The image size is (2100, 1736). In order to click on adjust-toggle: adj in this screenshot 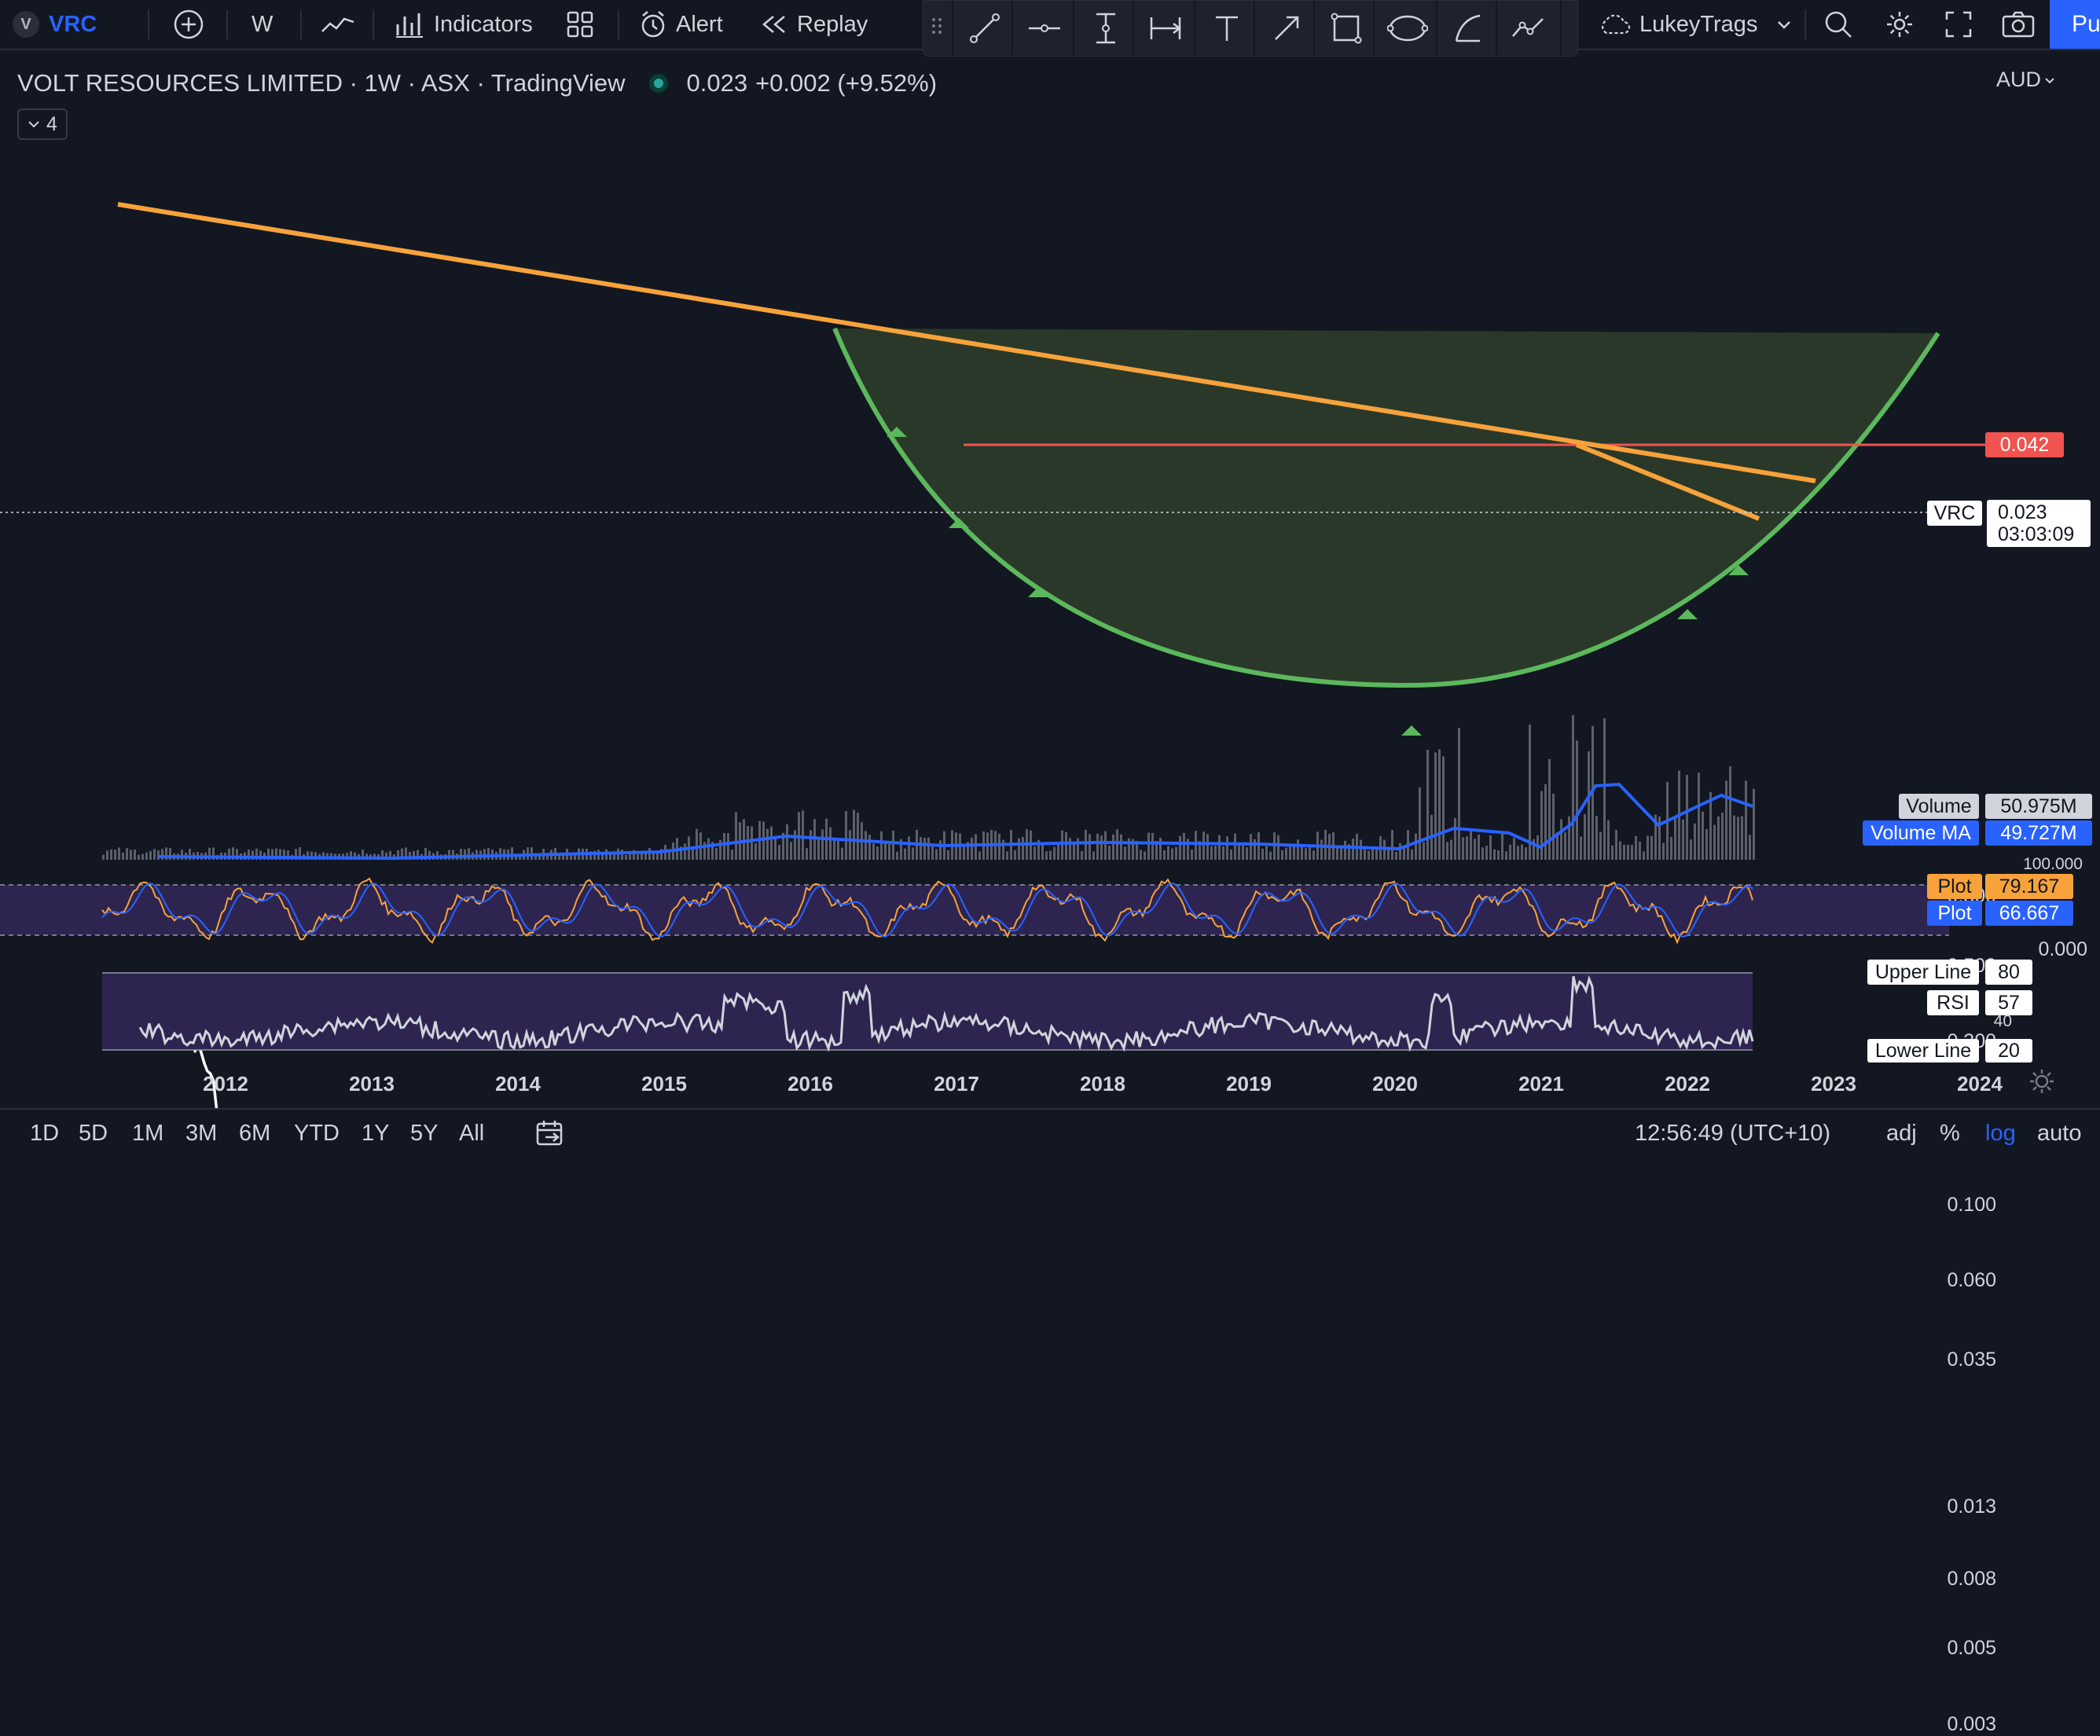, I will do `click(1901, 1133)`.